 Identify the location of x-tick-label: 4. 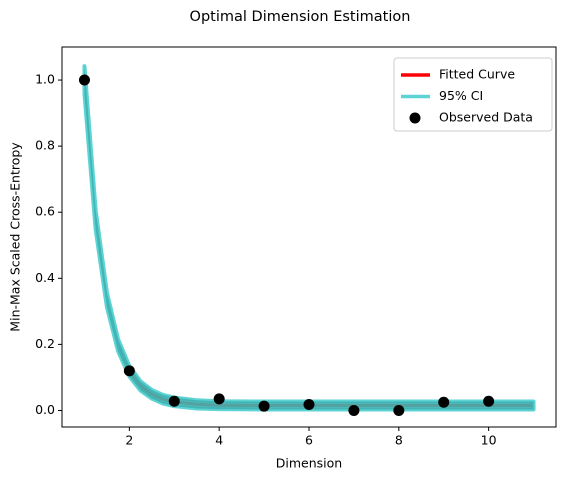
(219, 440).